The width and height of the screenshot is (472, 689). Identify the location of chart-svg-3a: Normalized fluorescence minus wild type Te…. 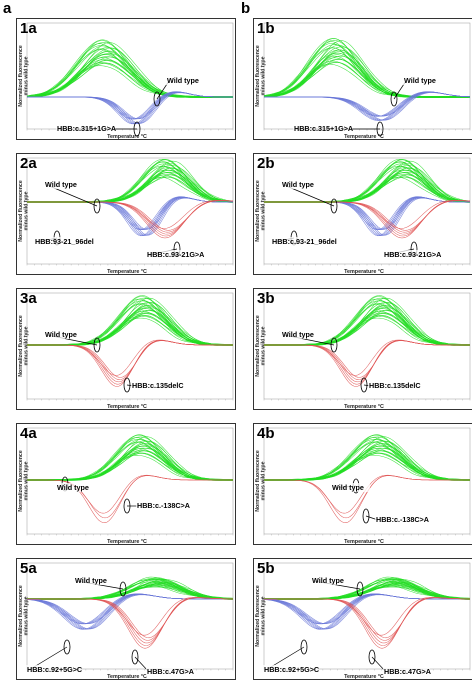
(126, 351).